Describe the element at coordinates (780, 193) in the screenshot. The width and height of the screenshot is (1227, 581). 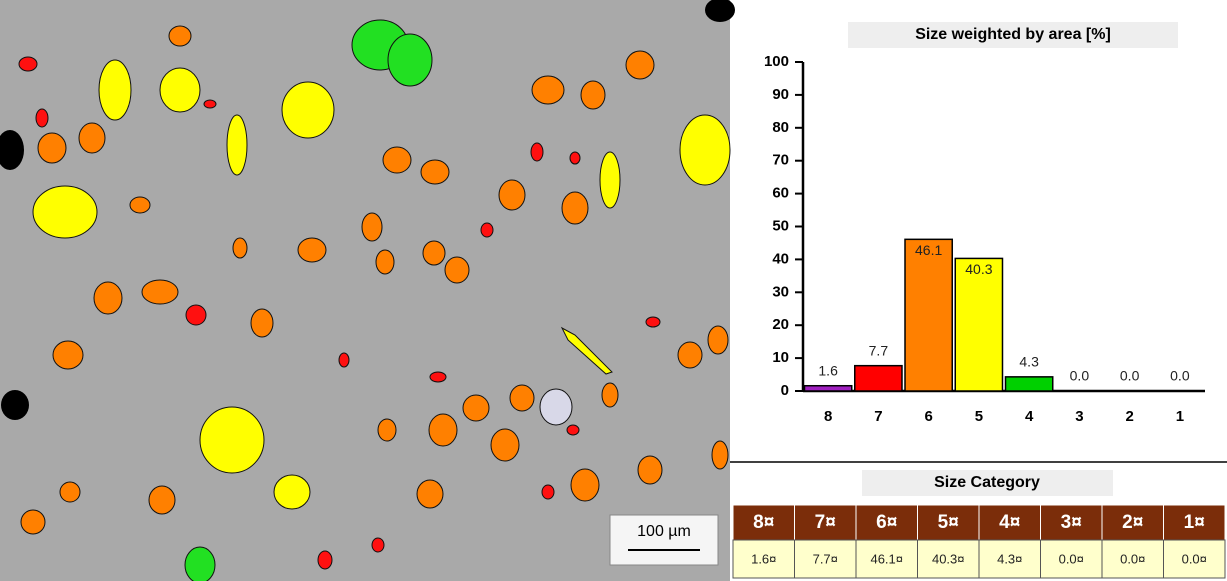
I see `y-tick-label: 60` at that location.